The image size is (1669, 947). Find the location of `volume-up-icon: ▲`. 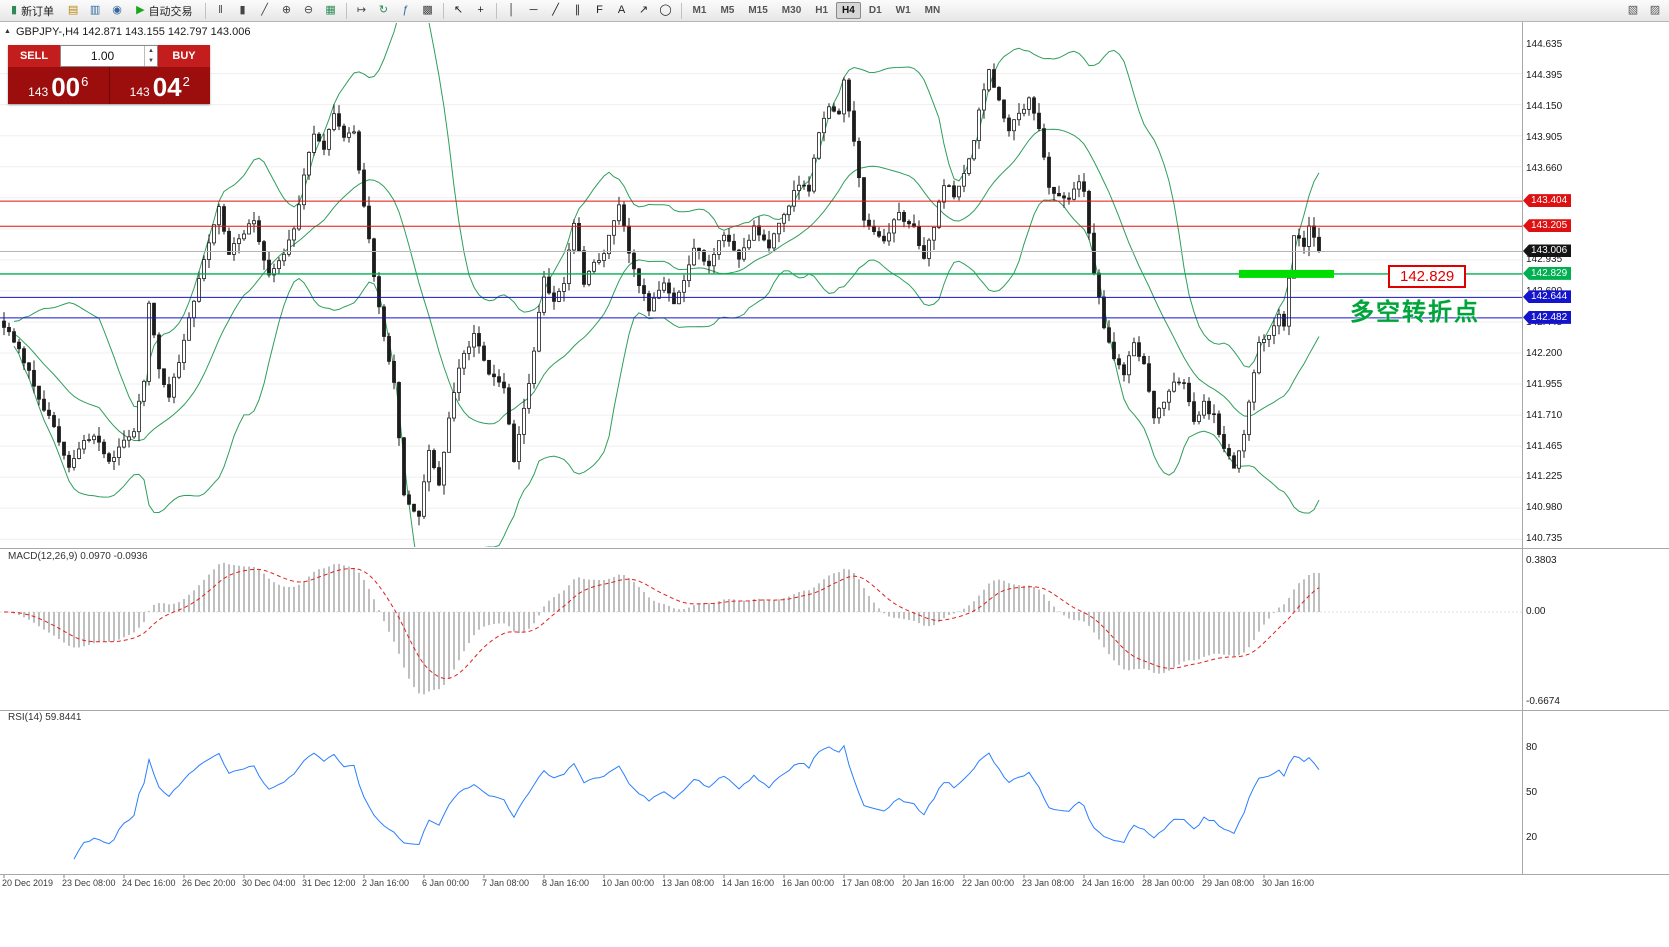

volume-up-icon: ▲ is located at coordinates (151, 51).